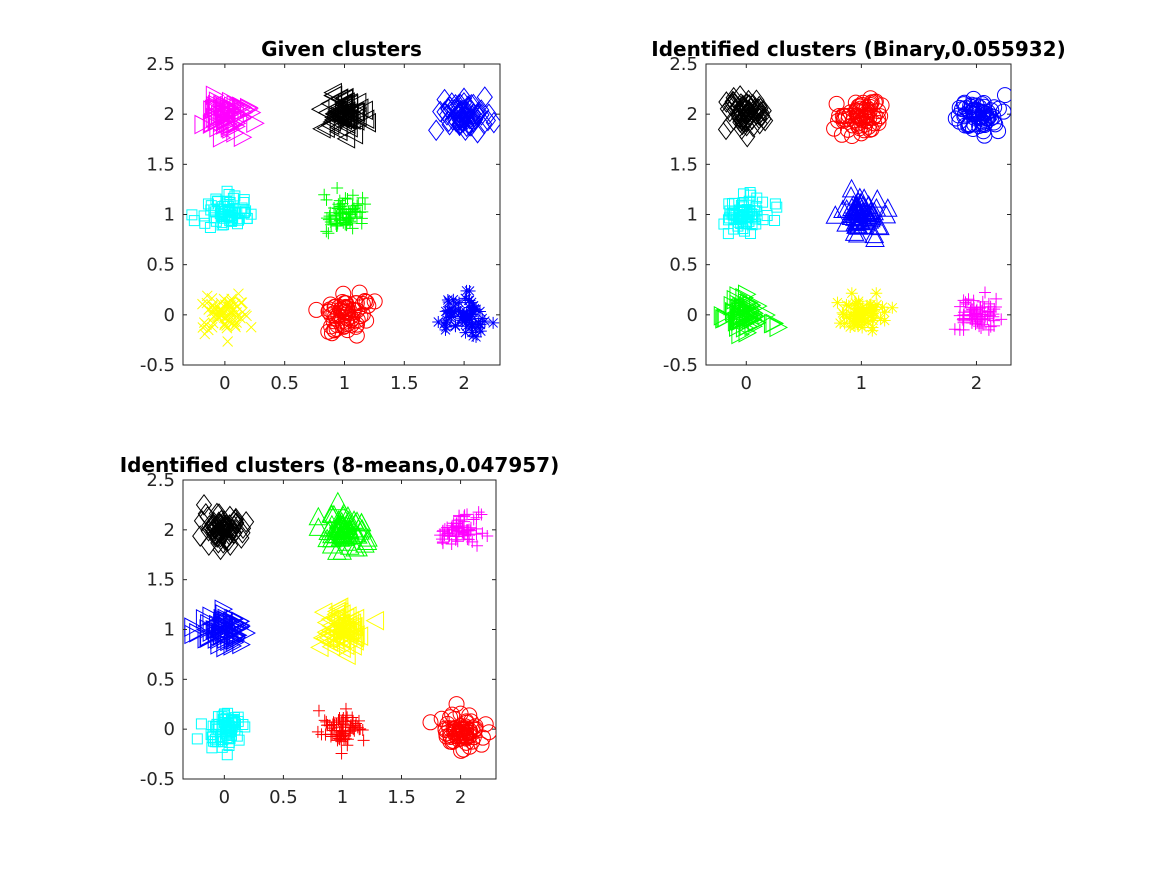  I want to click on y-tick-label: 0.5, so click(160, 265).